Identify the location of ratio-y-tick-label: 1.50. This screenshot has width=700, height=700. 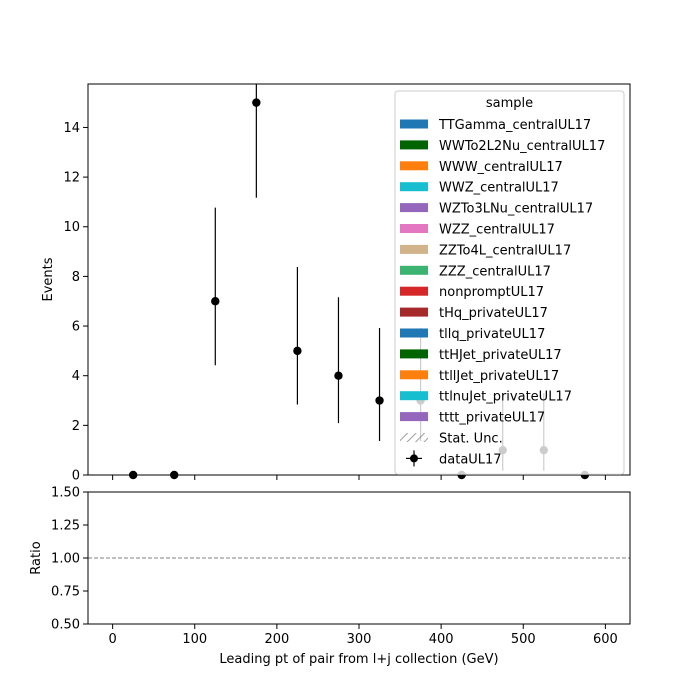
(65, 493).